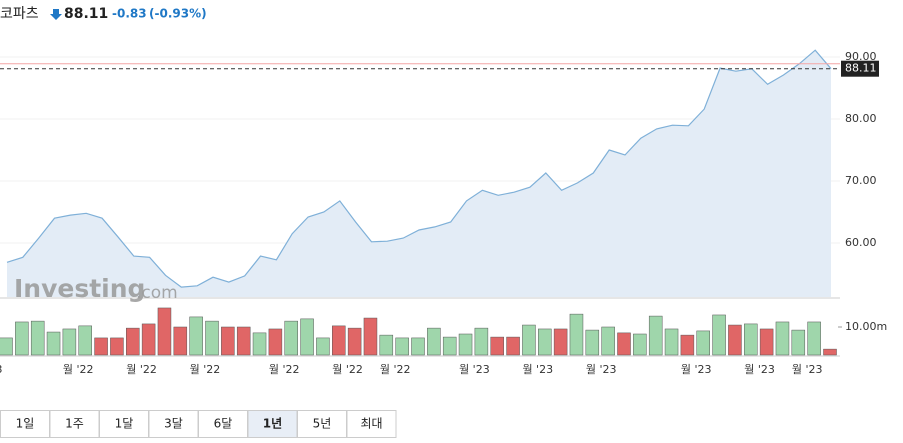 This screenshot has width=903, height=443. I want to click on range-button-label: 1일, so click(25, 424).